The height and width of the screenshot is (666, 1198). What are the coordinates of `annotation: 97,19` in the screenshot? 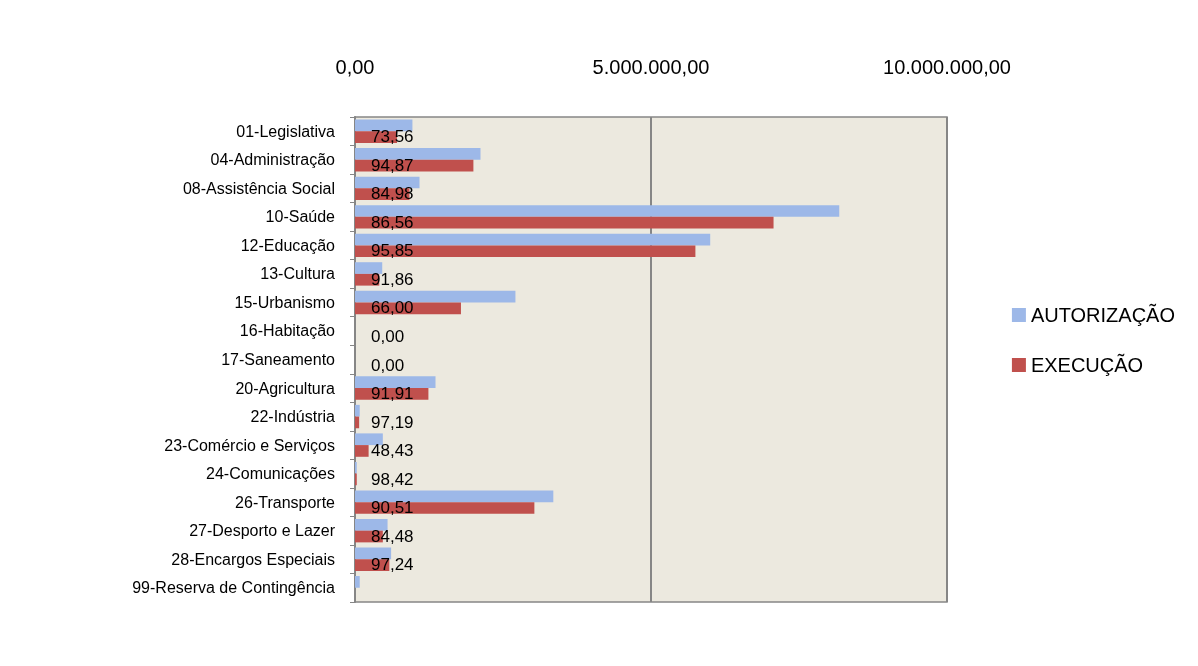 It's located at (392, 422).